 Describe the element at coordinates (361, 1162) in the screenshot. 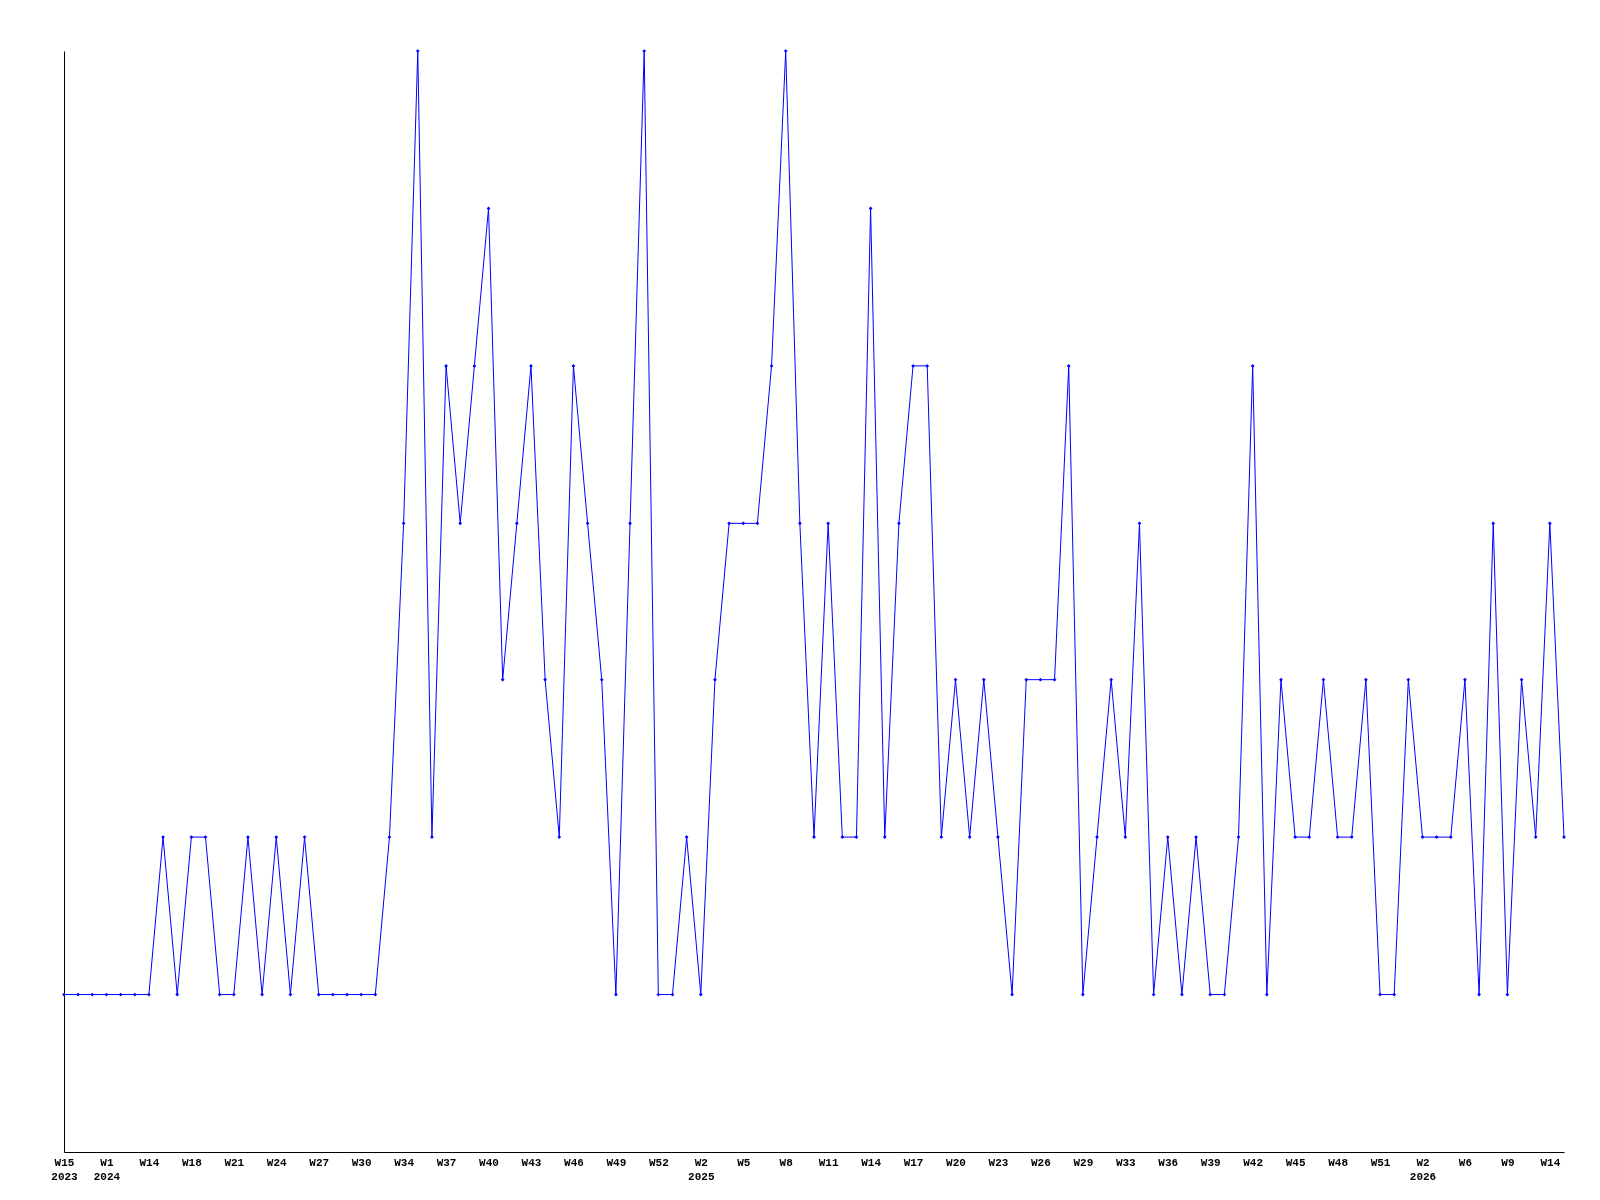

I see `x-tick-label: W30` at that location.